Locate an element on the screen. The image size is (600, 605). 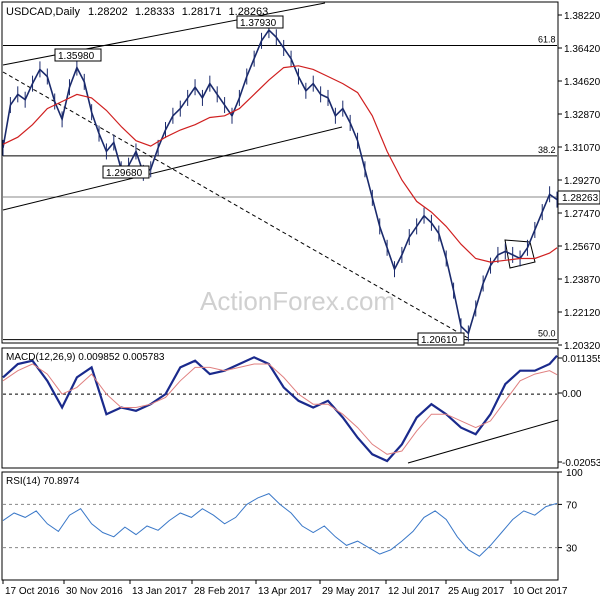
price-y-tick-label: 1.25670 is located at coordinates (582, 247).